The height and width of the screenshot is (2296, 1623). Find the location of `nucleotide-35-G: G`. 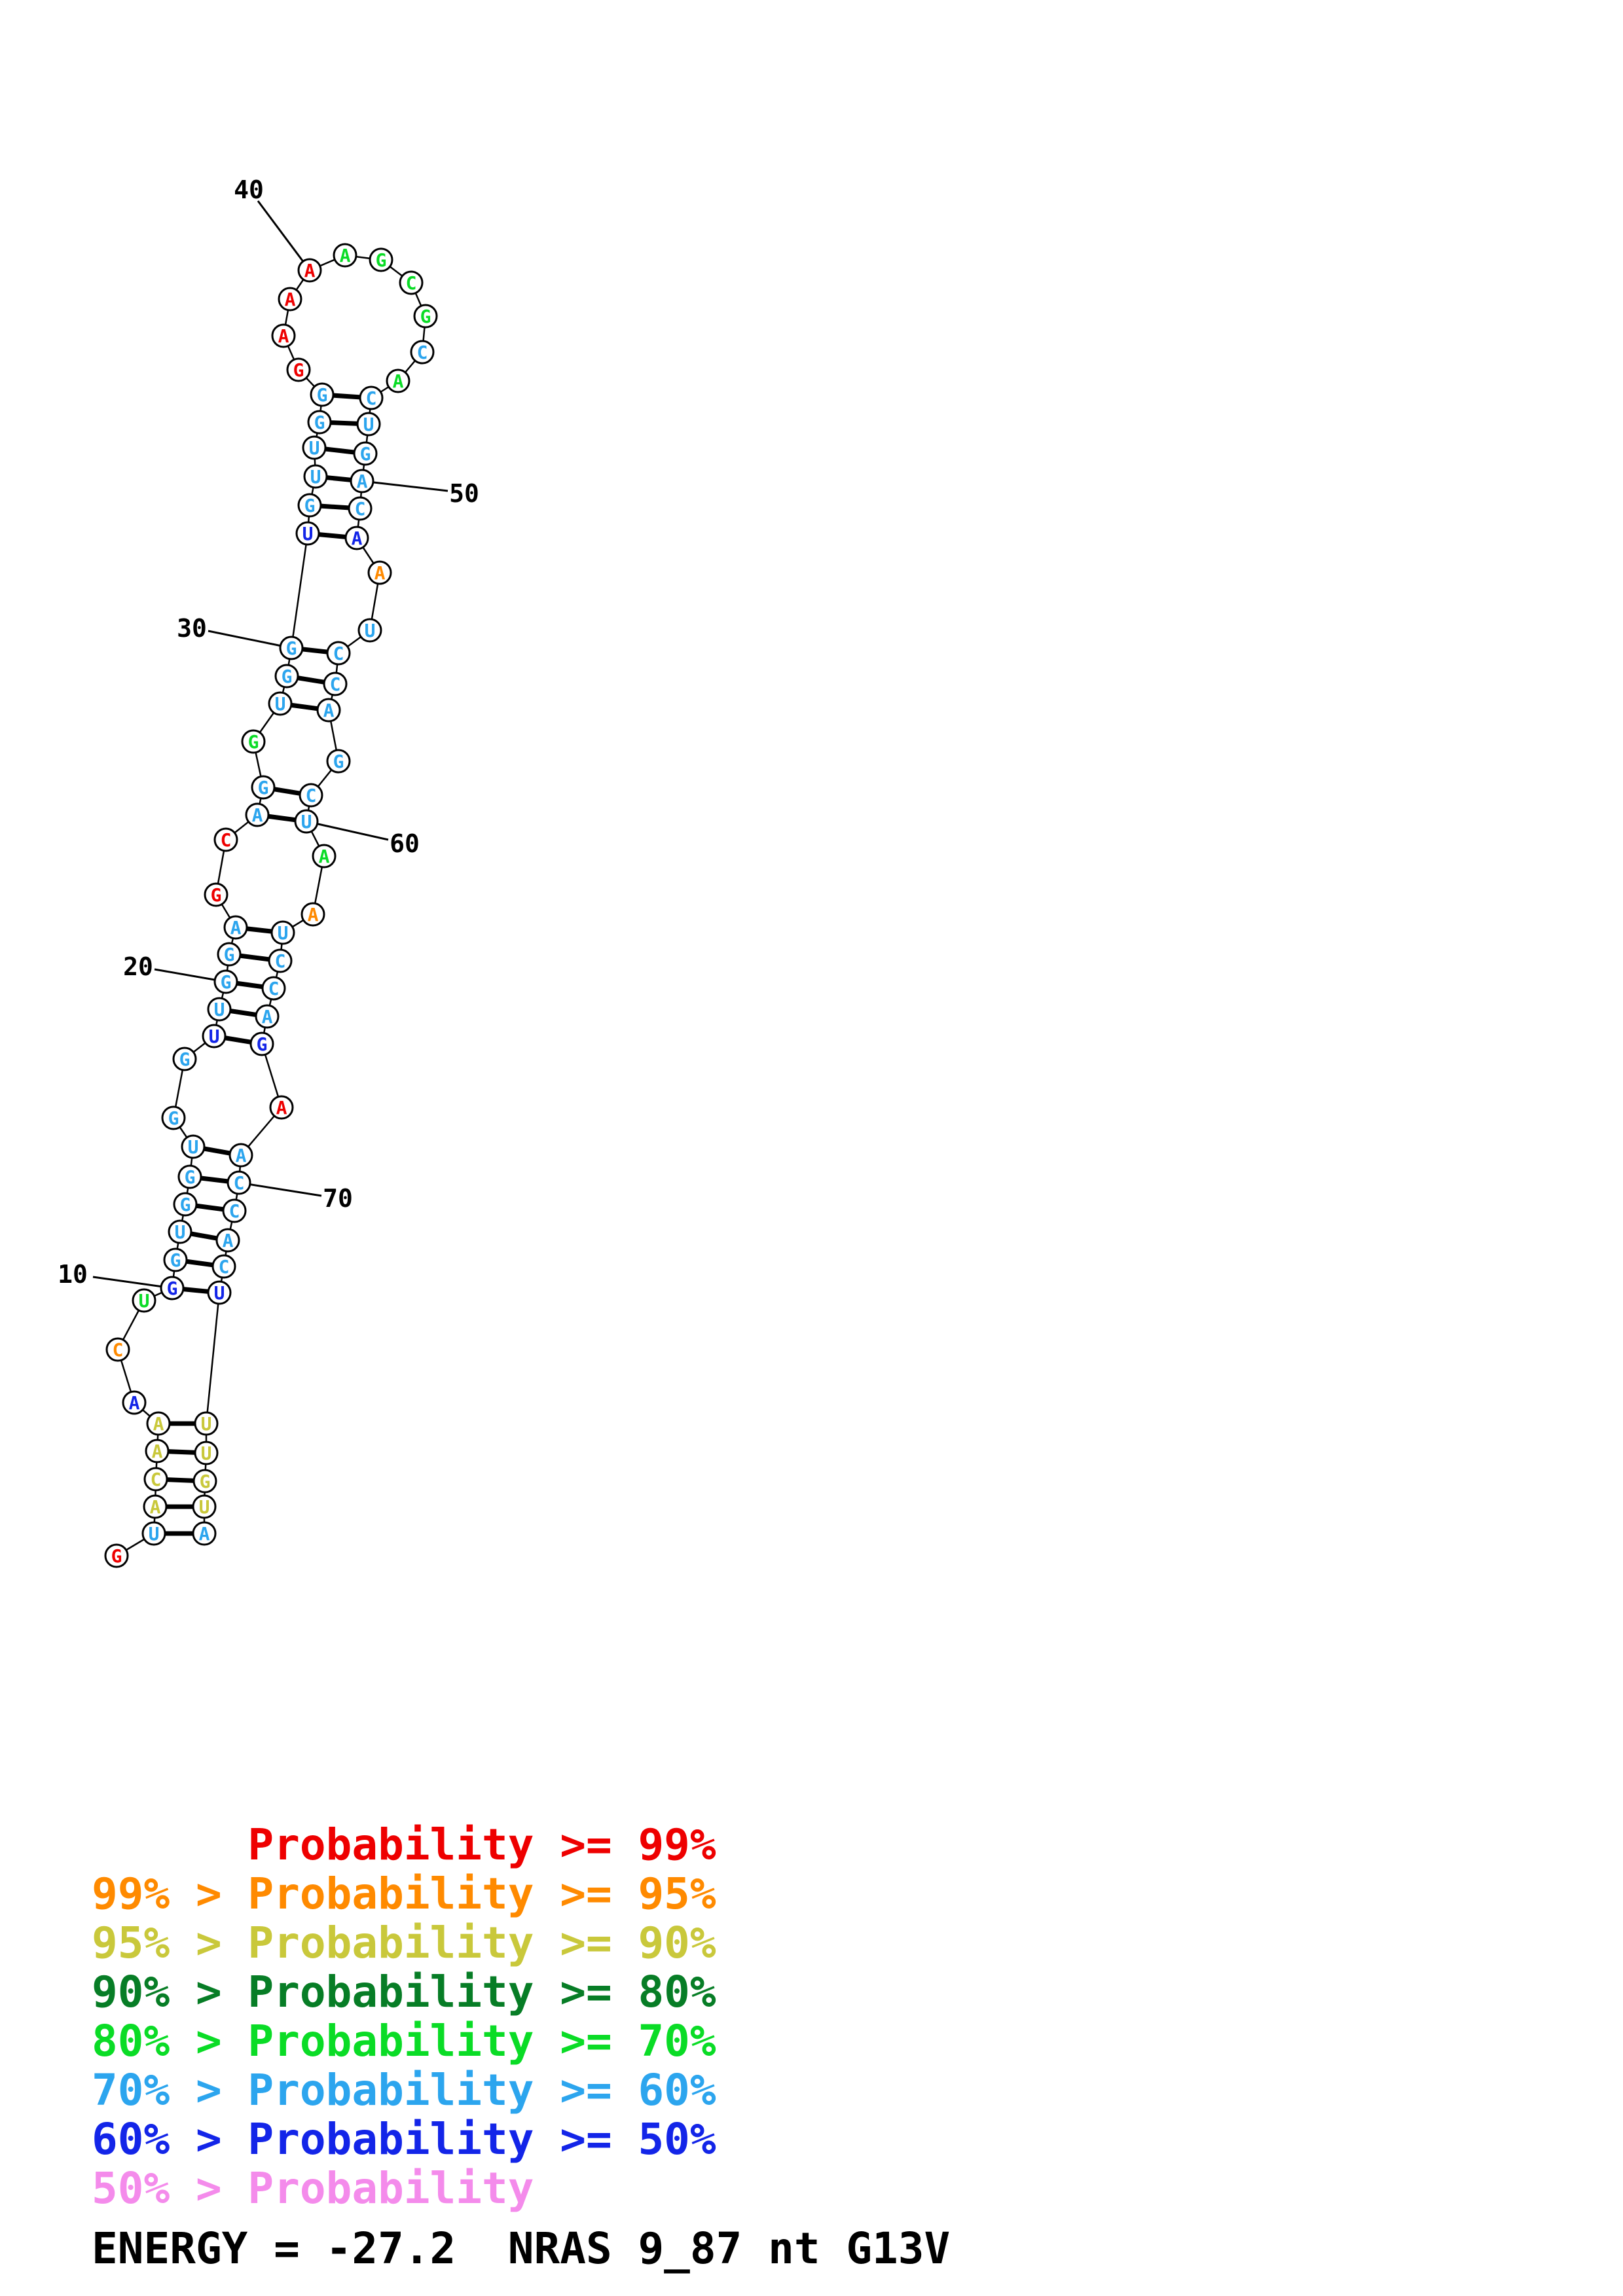

nucleotide-35-G: G is located at coordinates (319, 422).